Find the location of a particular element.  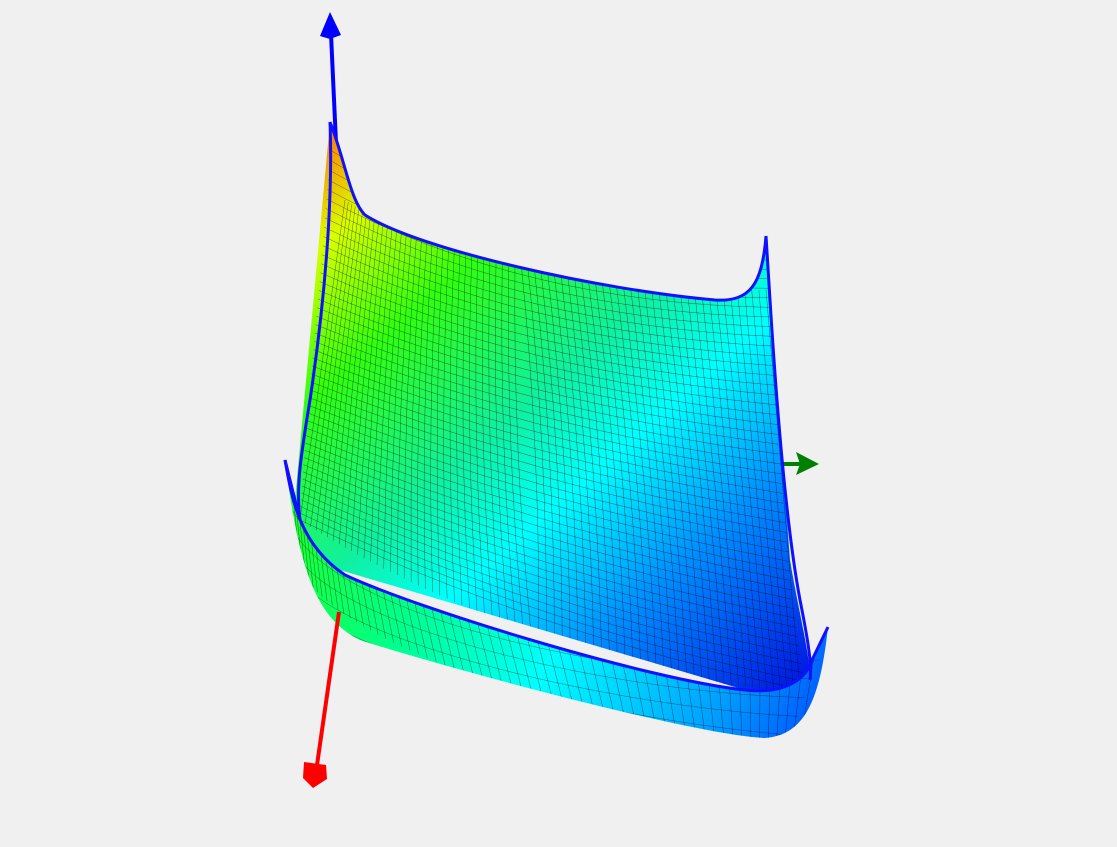

x-axis is located at coordinates (322, 699).